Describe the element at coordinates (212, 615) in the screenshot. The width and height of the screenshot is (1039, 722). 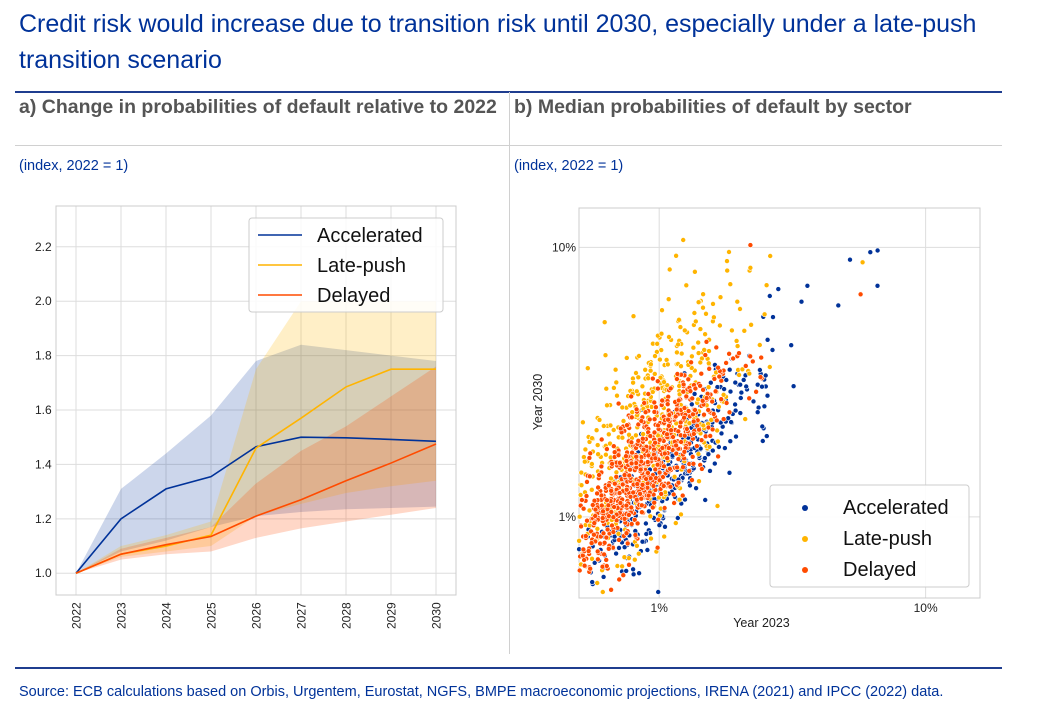
I see `x-tick-label: 2025` at that location.